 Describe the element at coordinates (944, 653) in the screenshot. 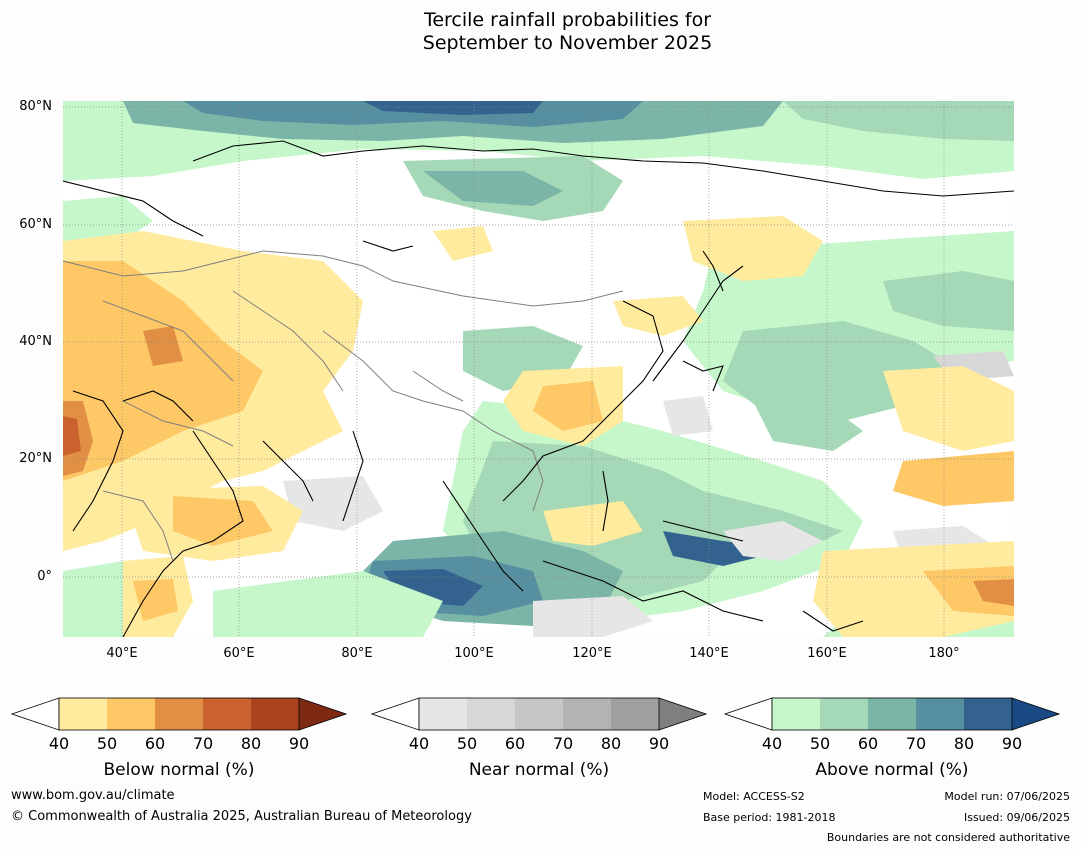

I see `lon-label-180: 180°` at that location.